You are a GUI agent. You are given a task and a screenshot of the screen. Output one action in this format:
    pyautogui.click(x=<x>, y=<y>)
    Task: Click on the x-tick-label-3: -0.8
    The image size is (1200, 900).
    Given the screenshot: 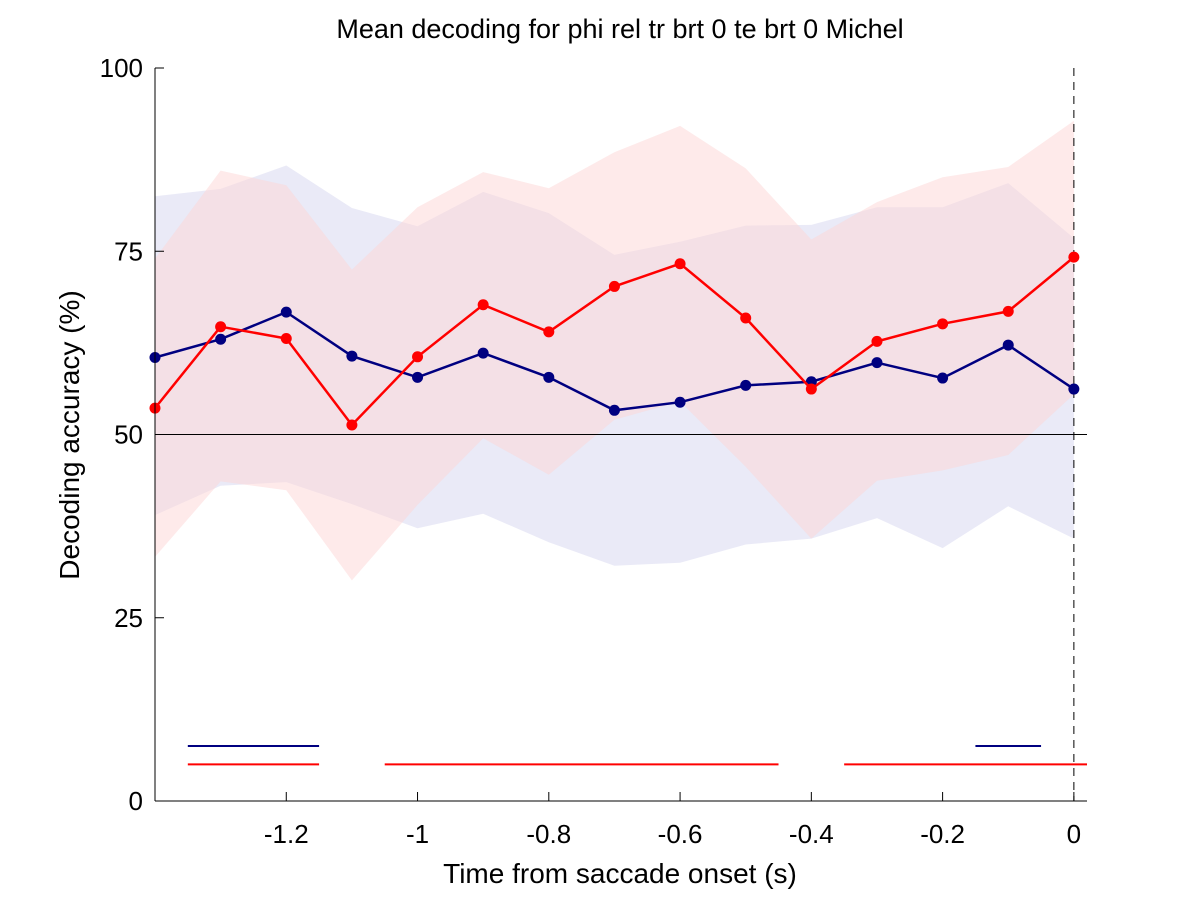 What is the action you would take?
    pyautogui.click(x=548, y=834)
    